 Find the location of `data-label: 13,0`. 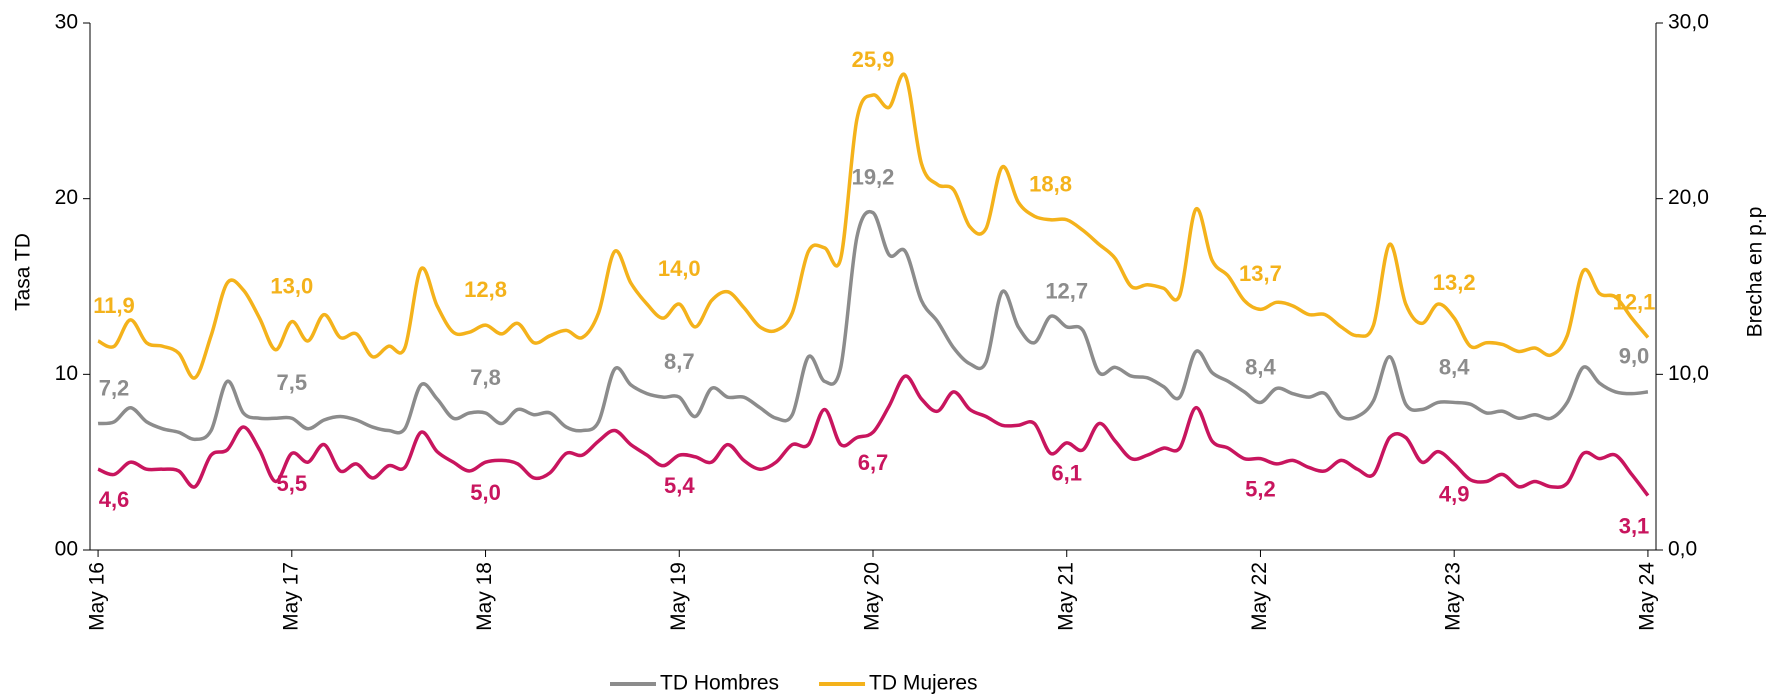

data-label: 13,0 is located at coordinates (291, 285).